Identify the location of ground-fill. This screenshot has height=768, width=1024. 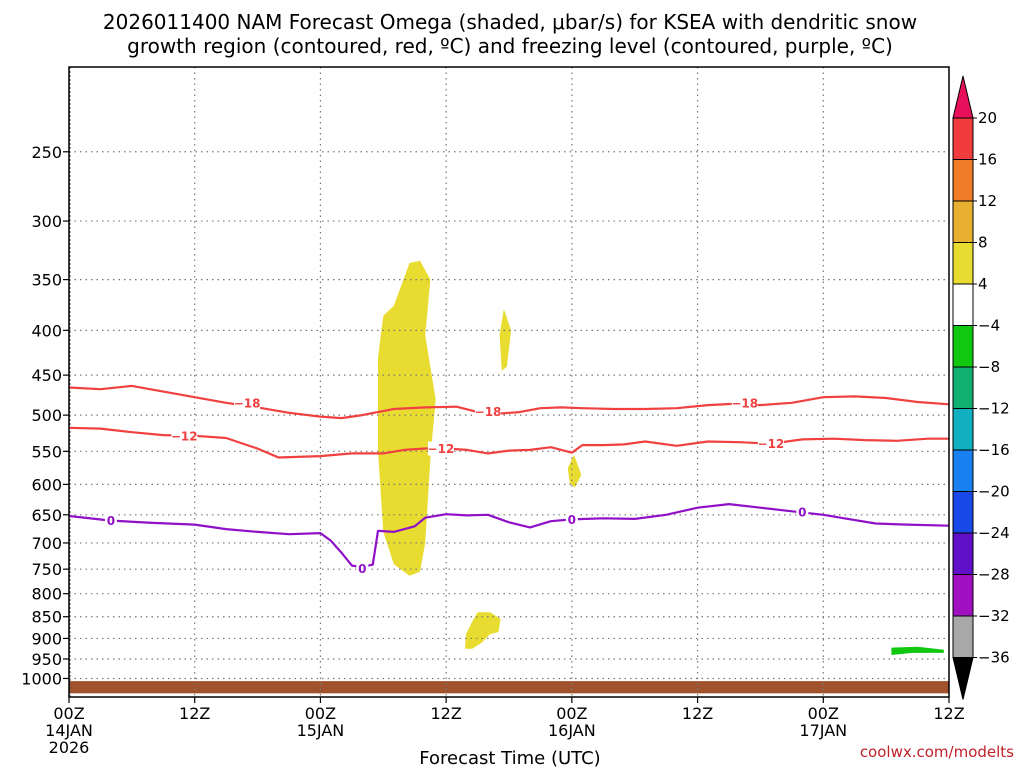
(509, 687).